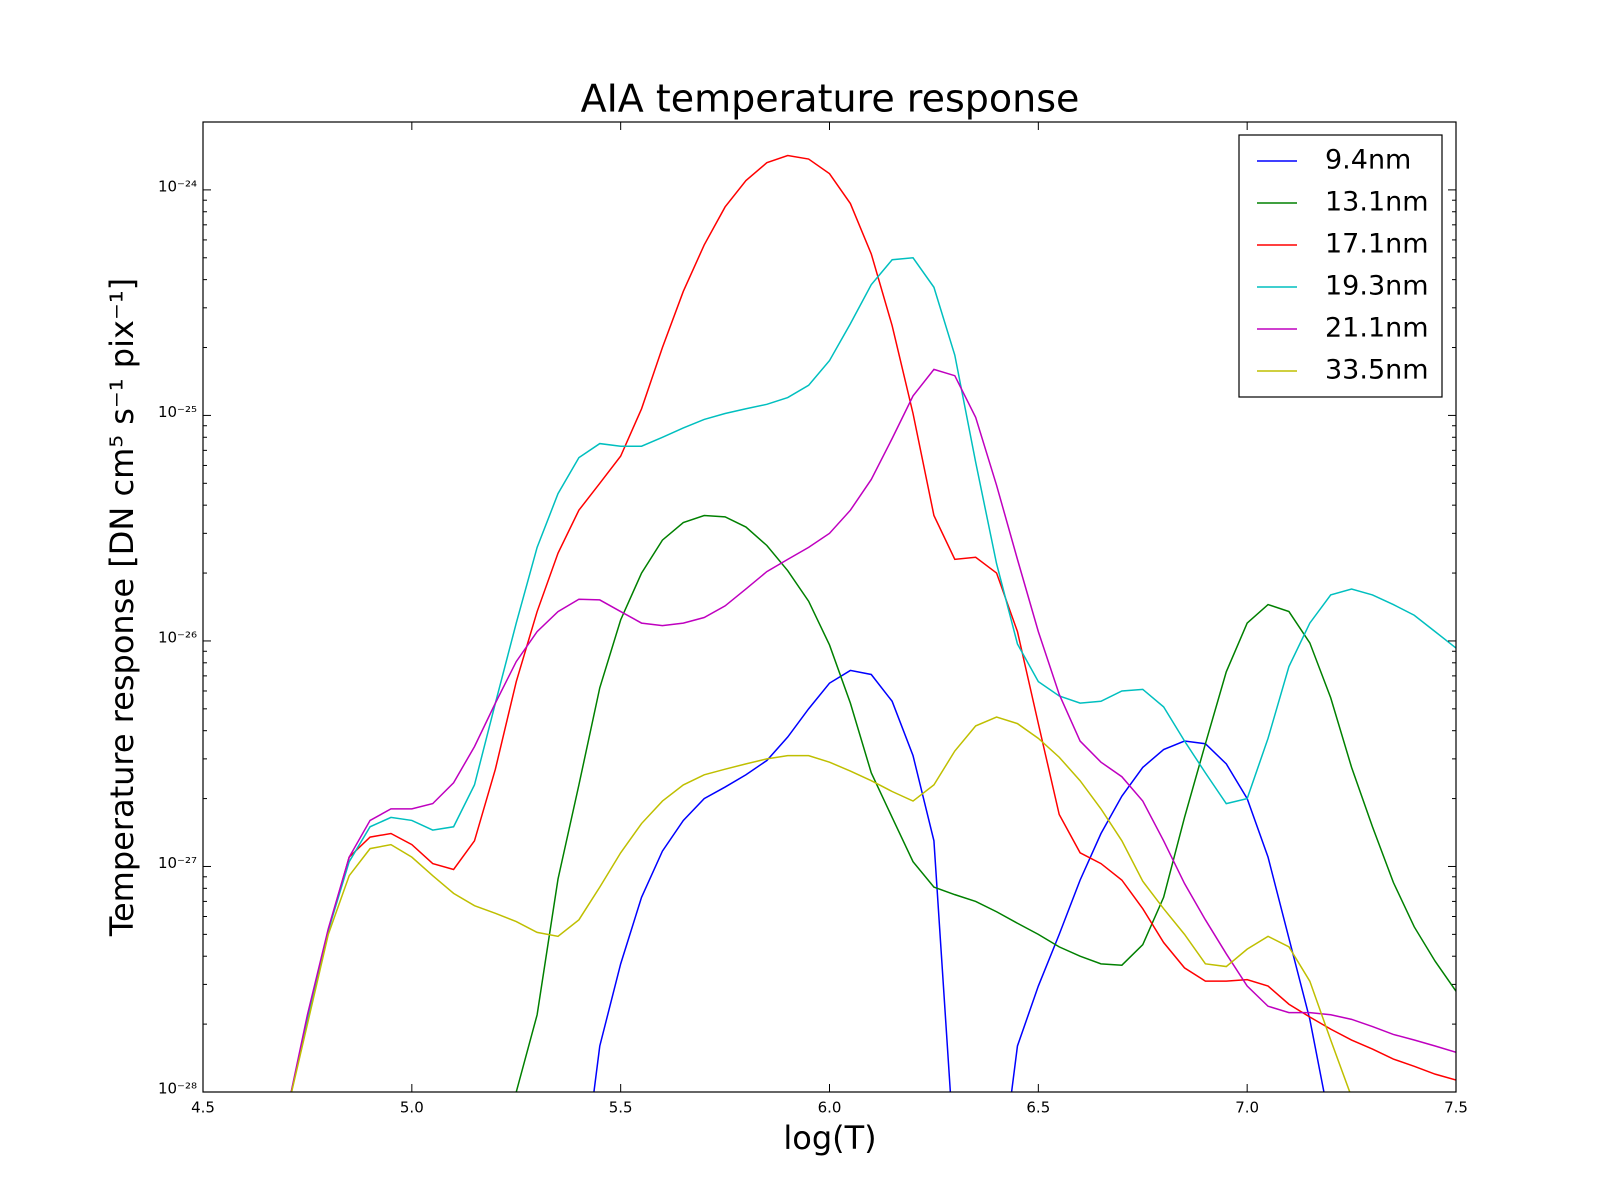 This screenshot has width=1600, height=1200. What do you see at coordinates (412, 1108) in the screenshot?
I see `x-tick-label: 5.0` at bounding box center [412, 1108].